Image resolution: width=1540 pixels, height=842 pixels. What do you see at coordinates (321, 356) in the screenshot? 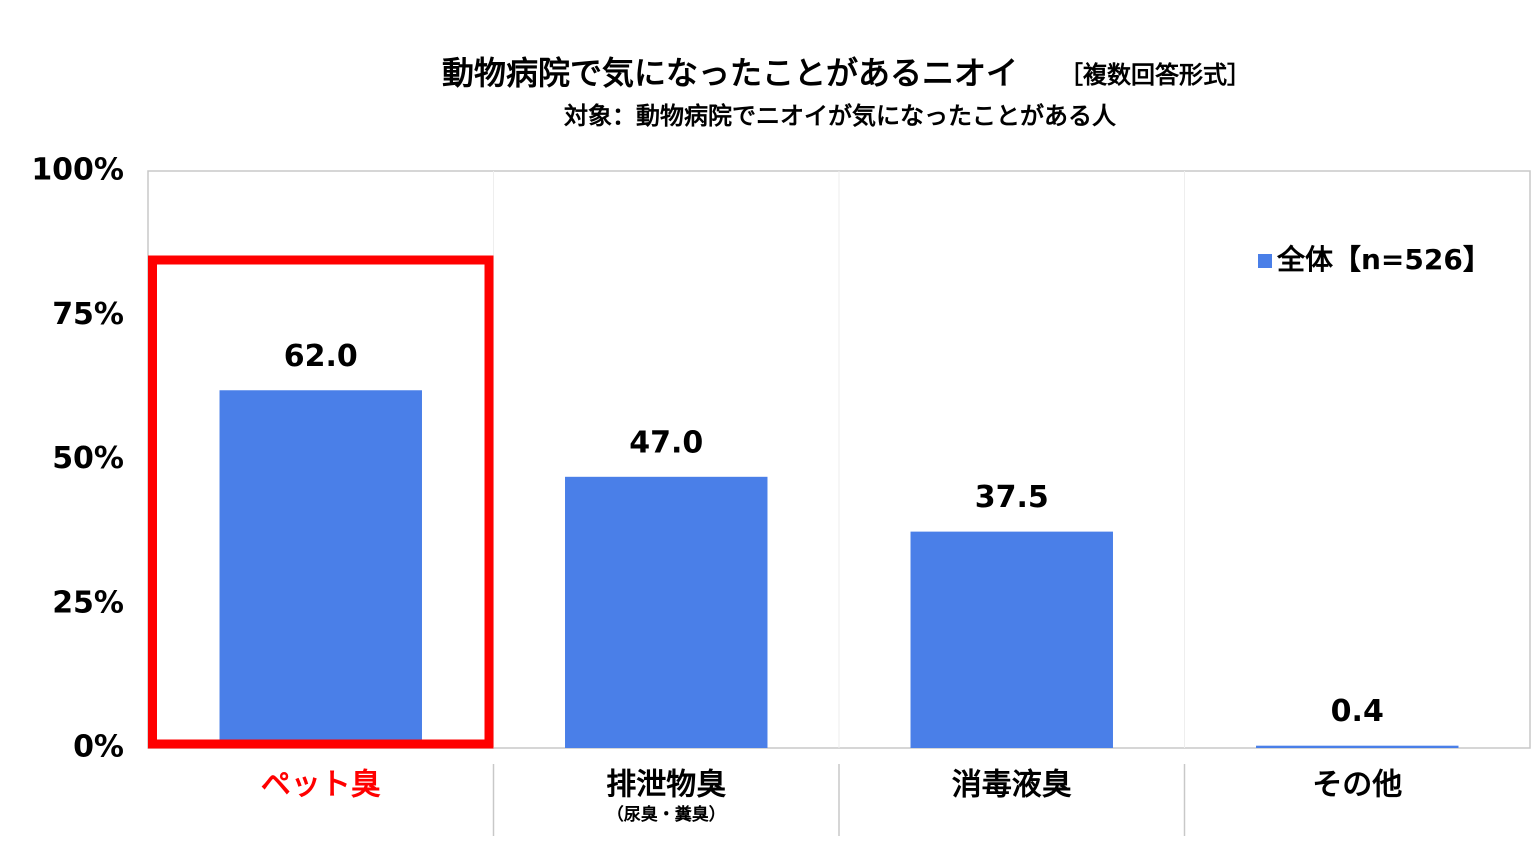
I see `value-label: 62.0` at bounding box center [321, 356].